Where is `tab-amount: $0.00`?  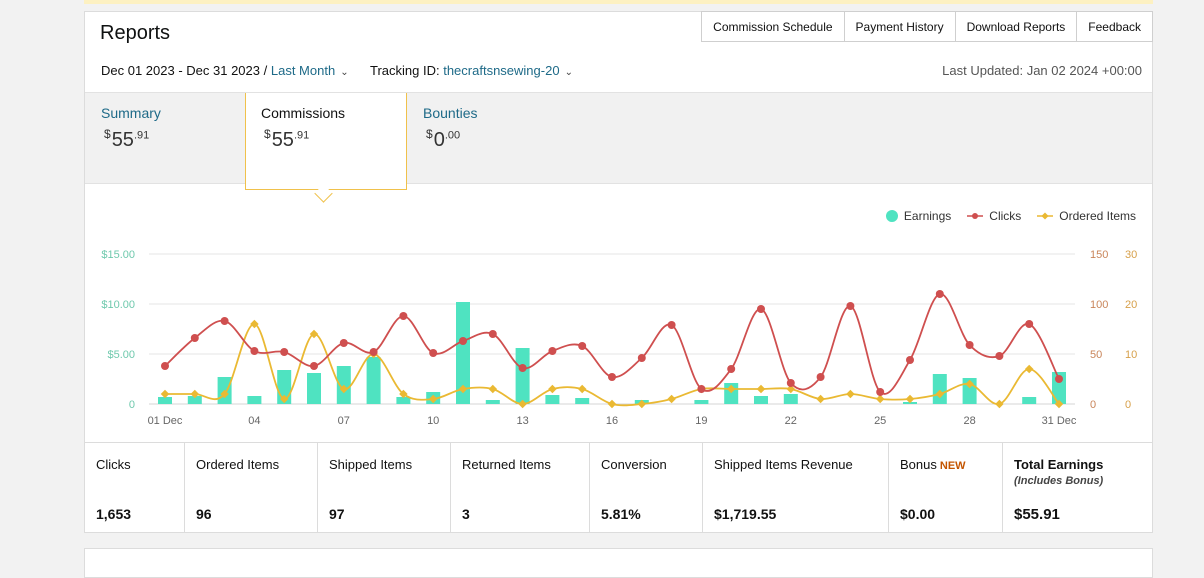 tab-amount: $0.00 is located at coordinates (443, 139).